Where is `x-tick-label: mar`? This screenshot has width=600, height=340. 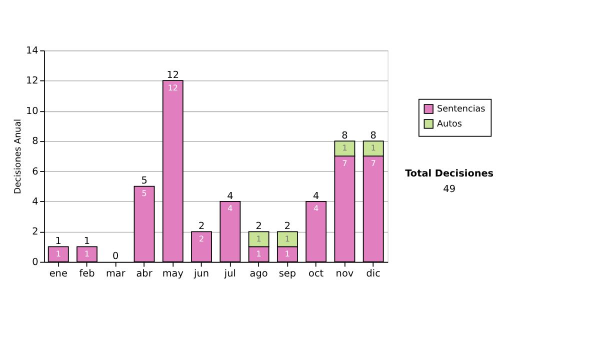 x-tick-label: mar is located at coordinates (116, 274).